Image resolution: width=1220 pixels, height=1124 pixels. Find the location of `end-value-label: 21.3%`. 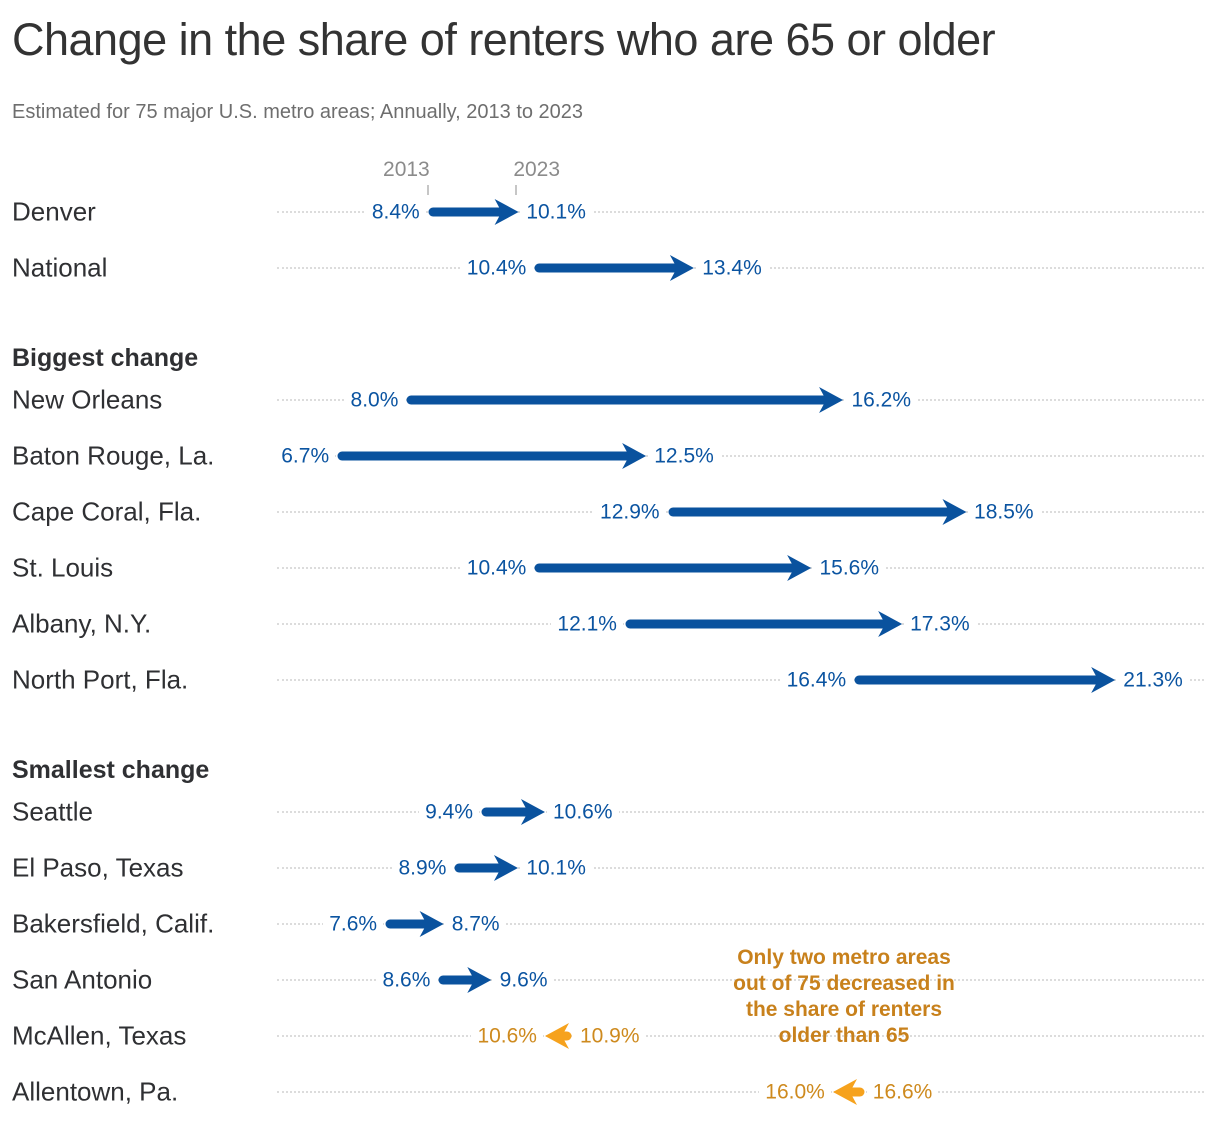

end-value-label: 21.3% is located at coordinates (1153, 680).